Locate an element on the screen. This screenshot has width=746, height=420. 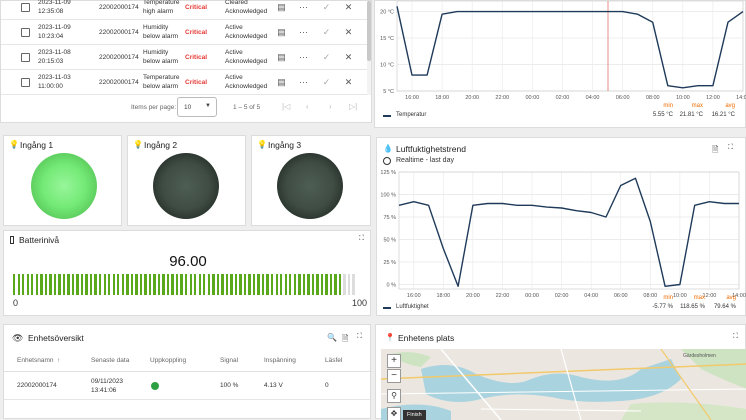
col-latest-data: Senaste data is located at coordinates (110, 360).